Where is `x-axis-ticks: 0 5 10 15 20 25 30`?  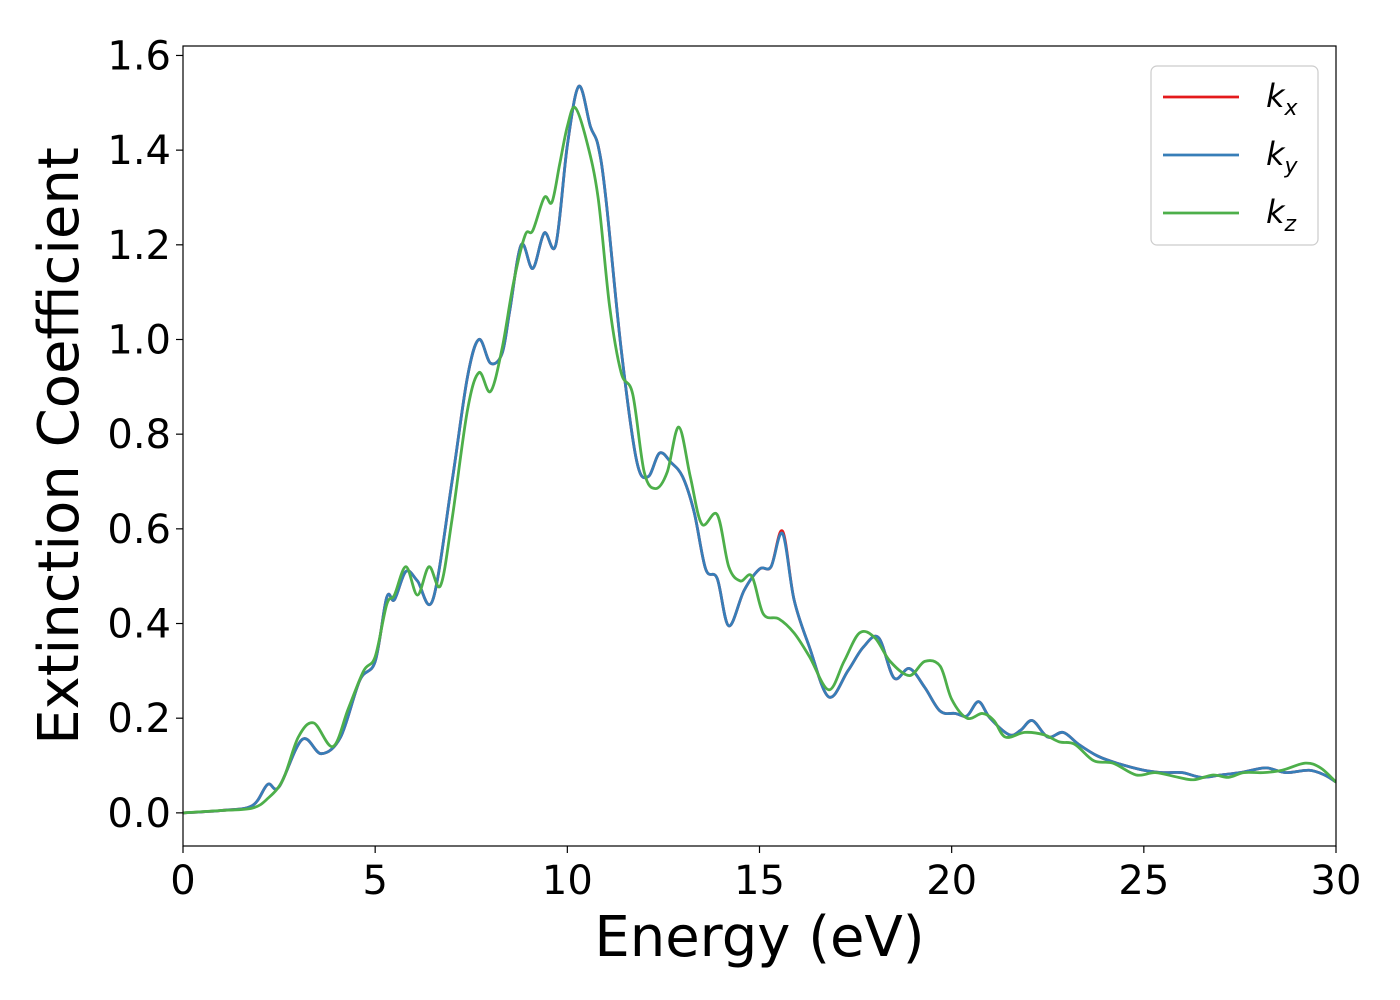
x-axis-ticks: 0 5 10 15 20 25 30 is located at coordinates (765, 875).